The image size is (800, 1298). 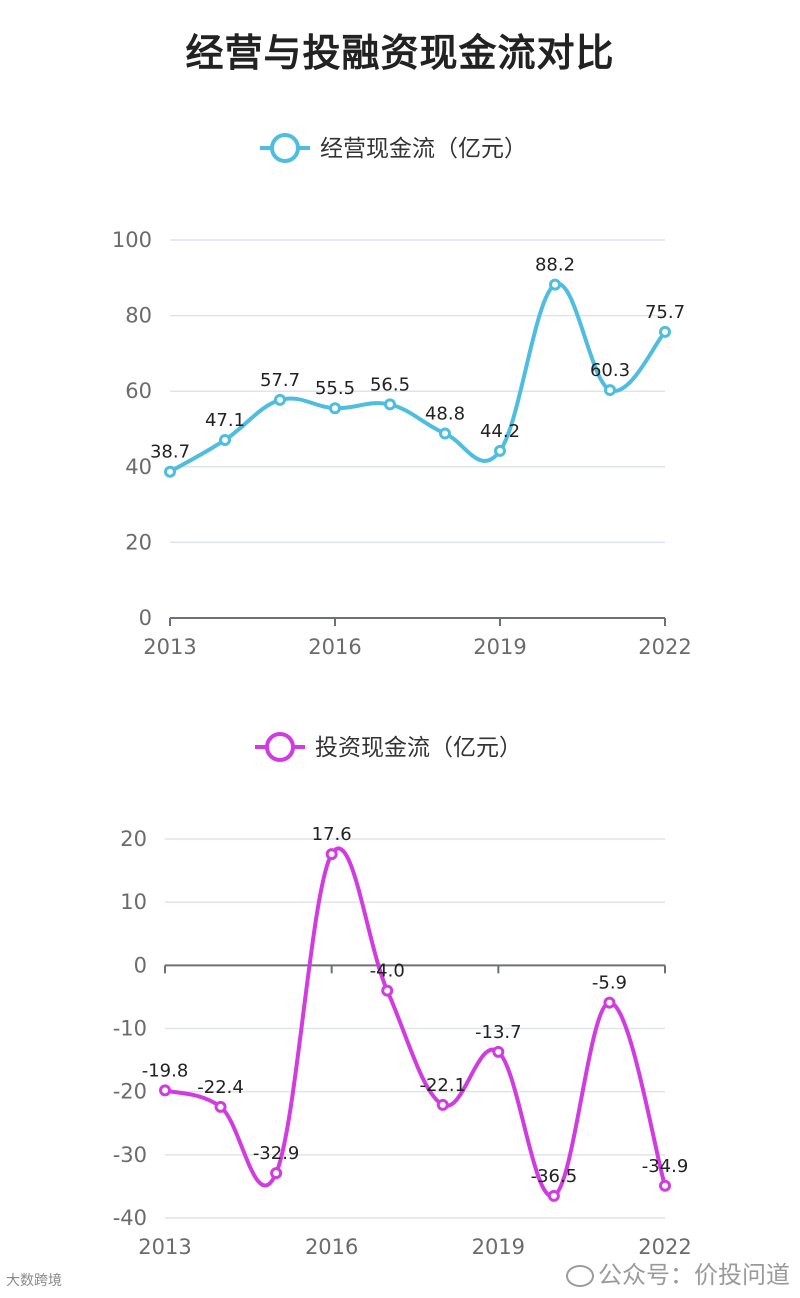 I want to click on y-tick-label: 80, so click(x=138, y=316).